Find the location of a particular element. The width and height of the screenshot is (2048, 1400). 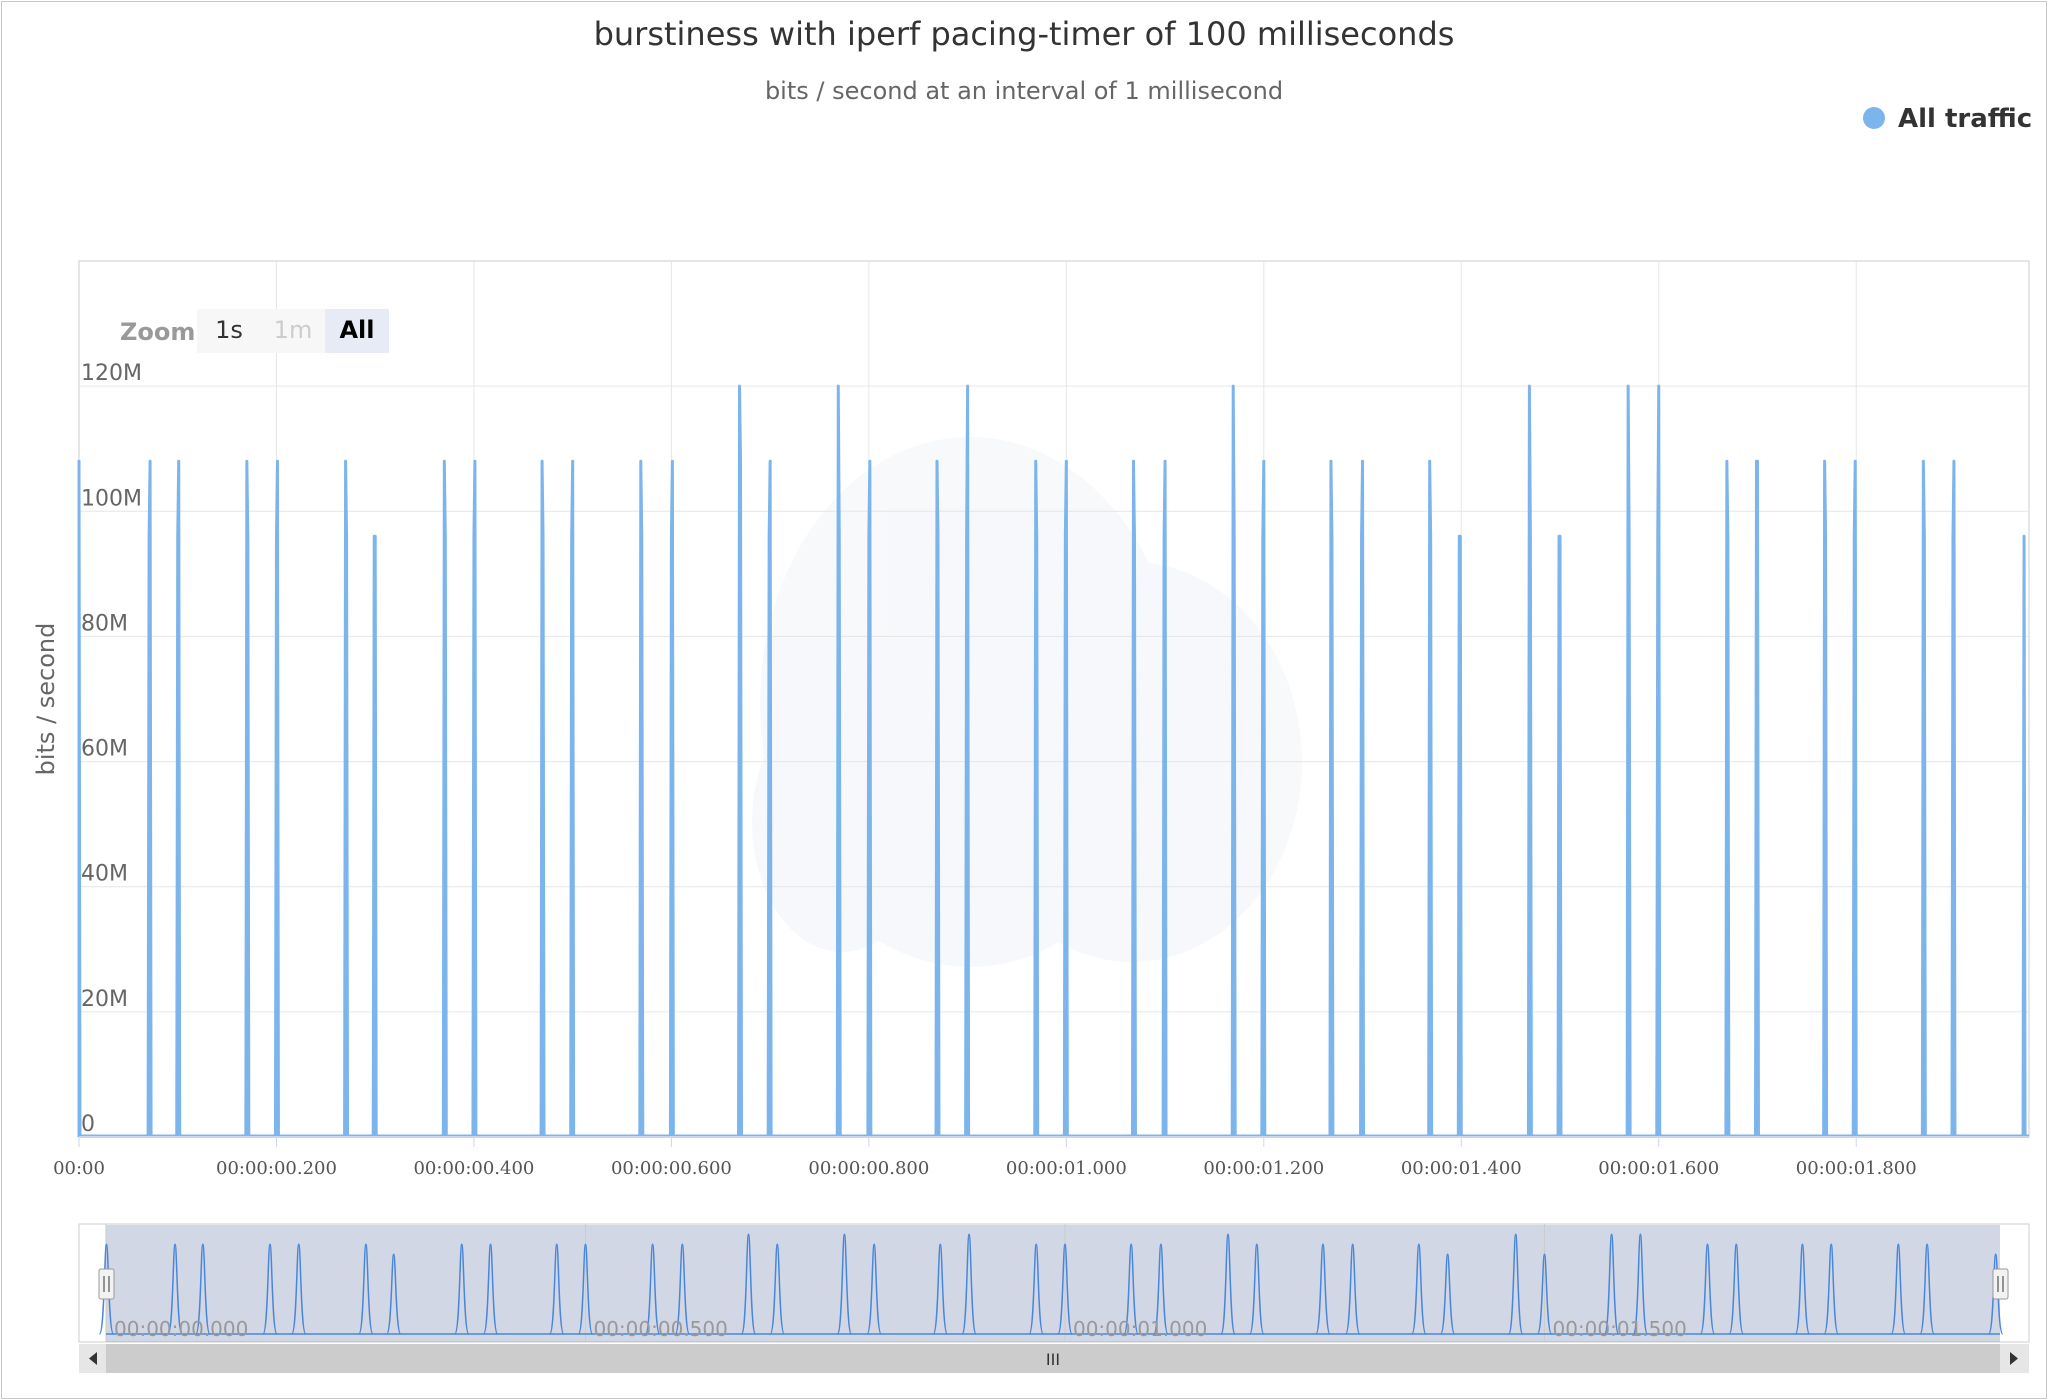

chevron-right-icon is located at coordinates (2014, 1358).